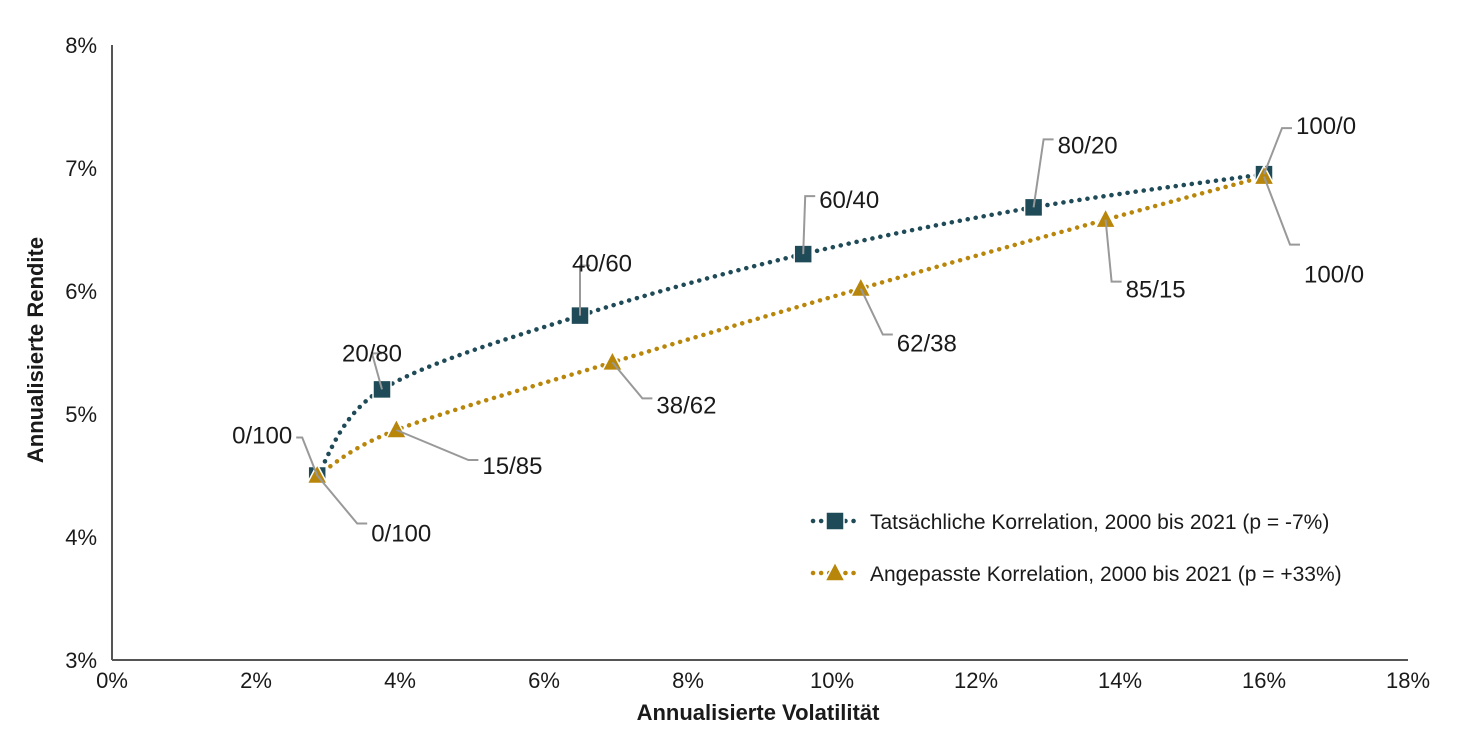 This screenshot has width=1461, height=750. What do you see at coordinates (544, 680) in the screenshot?
I see `x-tick-label: 6%` at bounding box center [544, 680].